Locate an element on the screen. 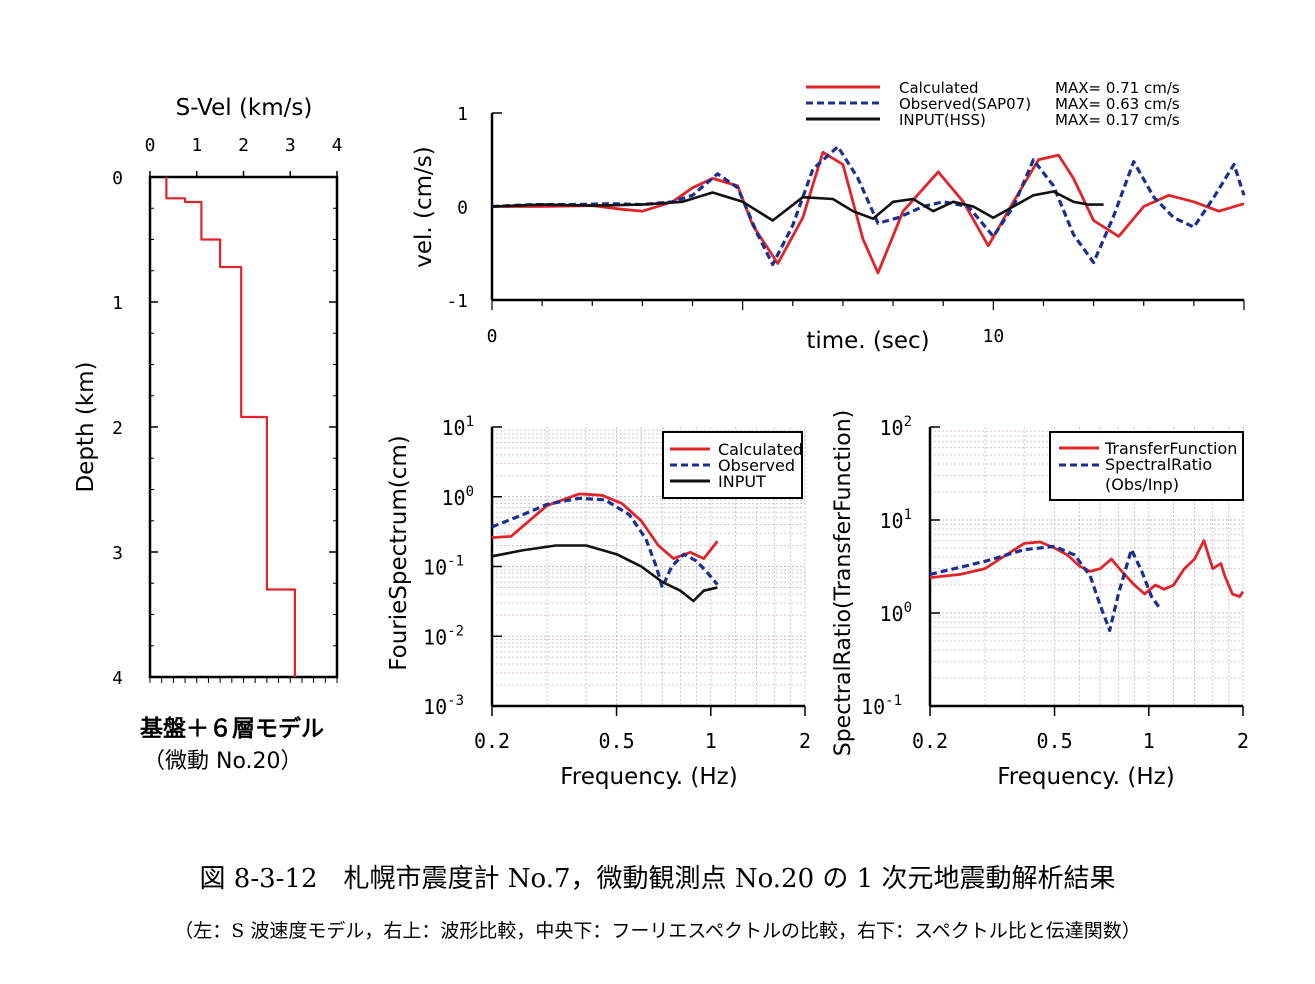 The image size is (1315, 984). ratio-y-tick-label: 10⁰ is located at coordinates (895, 613).